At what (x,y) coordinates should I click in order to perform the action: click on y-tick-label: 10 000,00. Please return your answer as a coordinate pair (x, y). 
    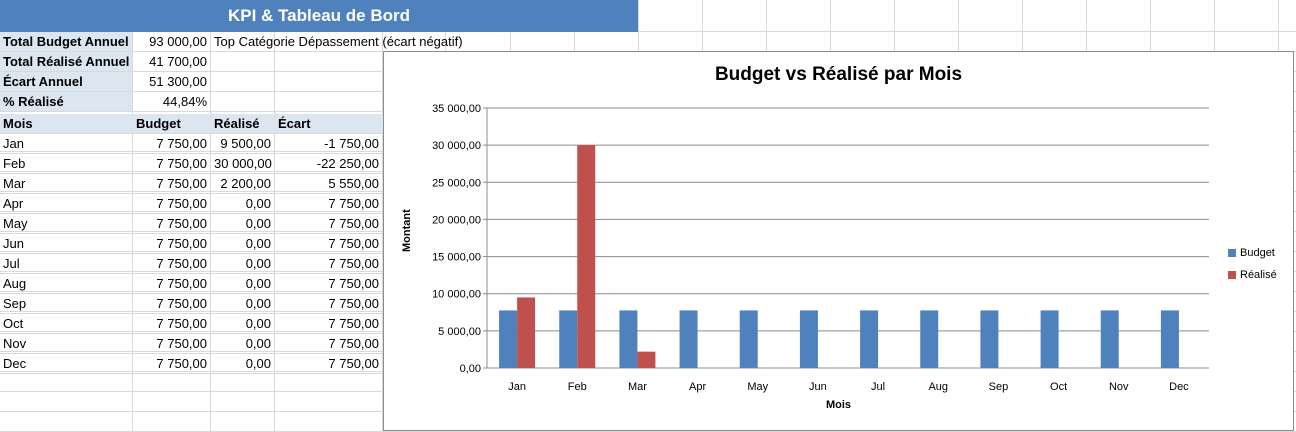
    Looking at the image, I should click on (456, 295).